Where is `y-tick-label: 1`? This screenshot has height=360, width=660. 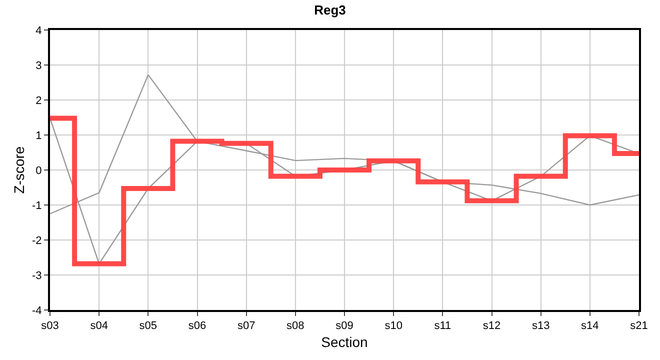
y-tick-label: 1 is located at coordinates (39, 136).